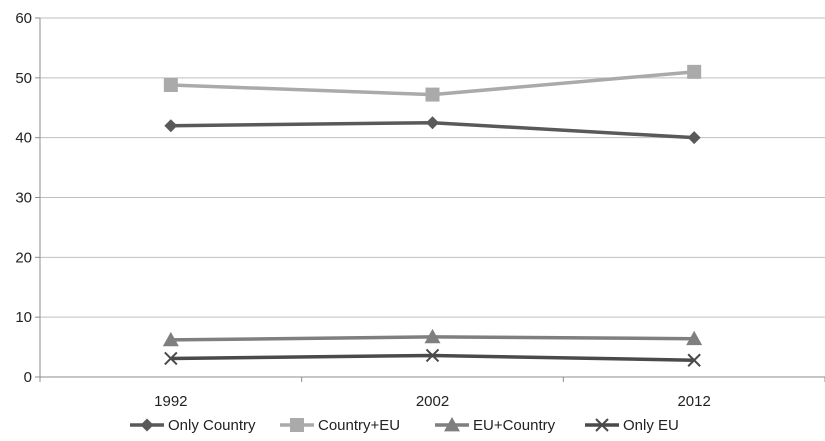 The image size is (825, 441). What do you see at coordinates (23, 257) in the screenshot?
I see `y-tick-label: 20` at bounding box center [23, 257].